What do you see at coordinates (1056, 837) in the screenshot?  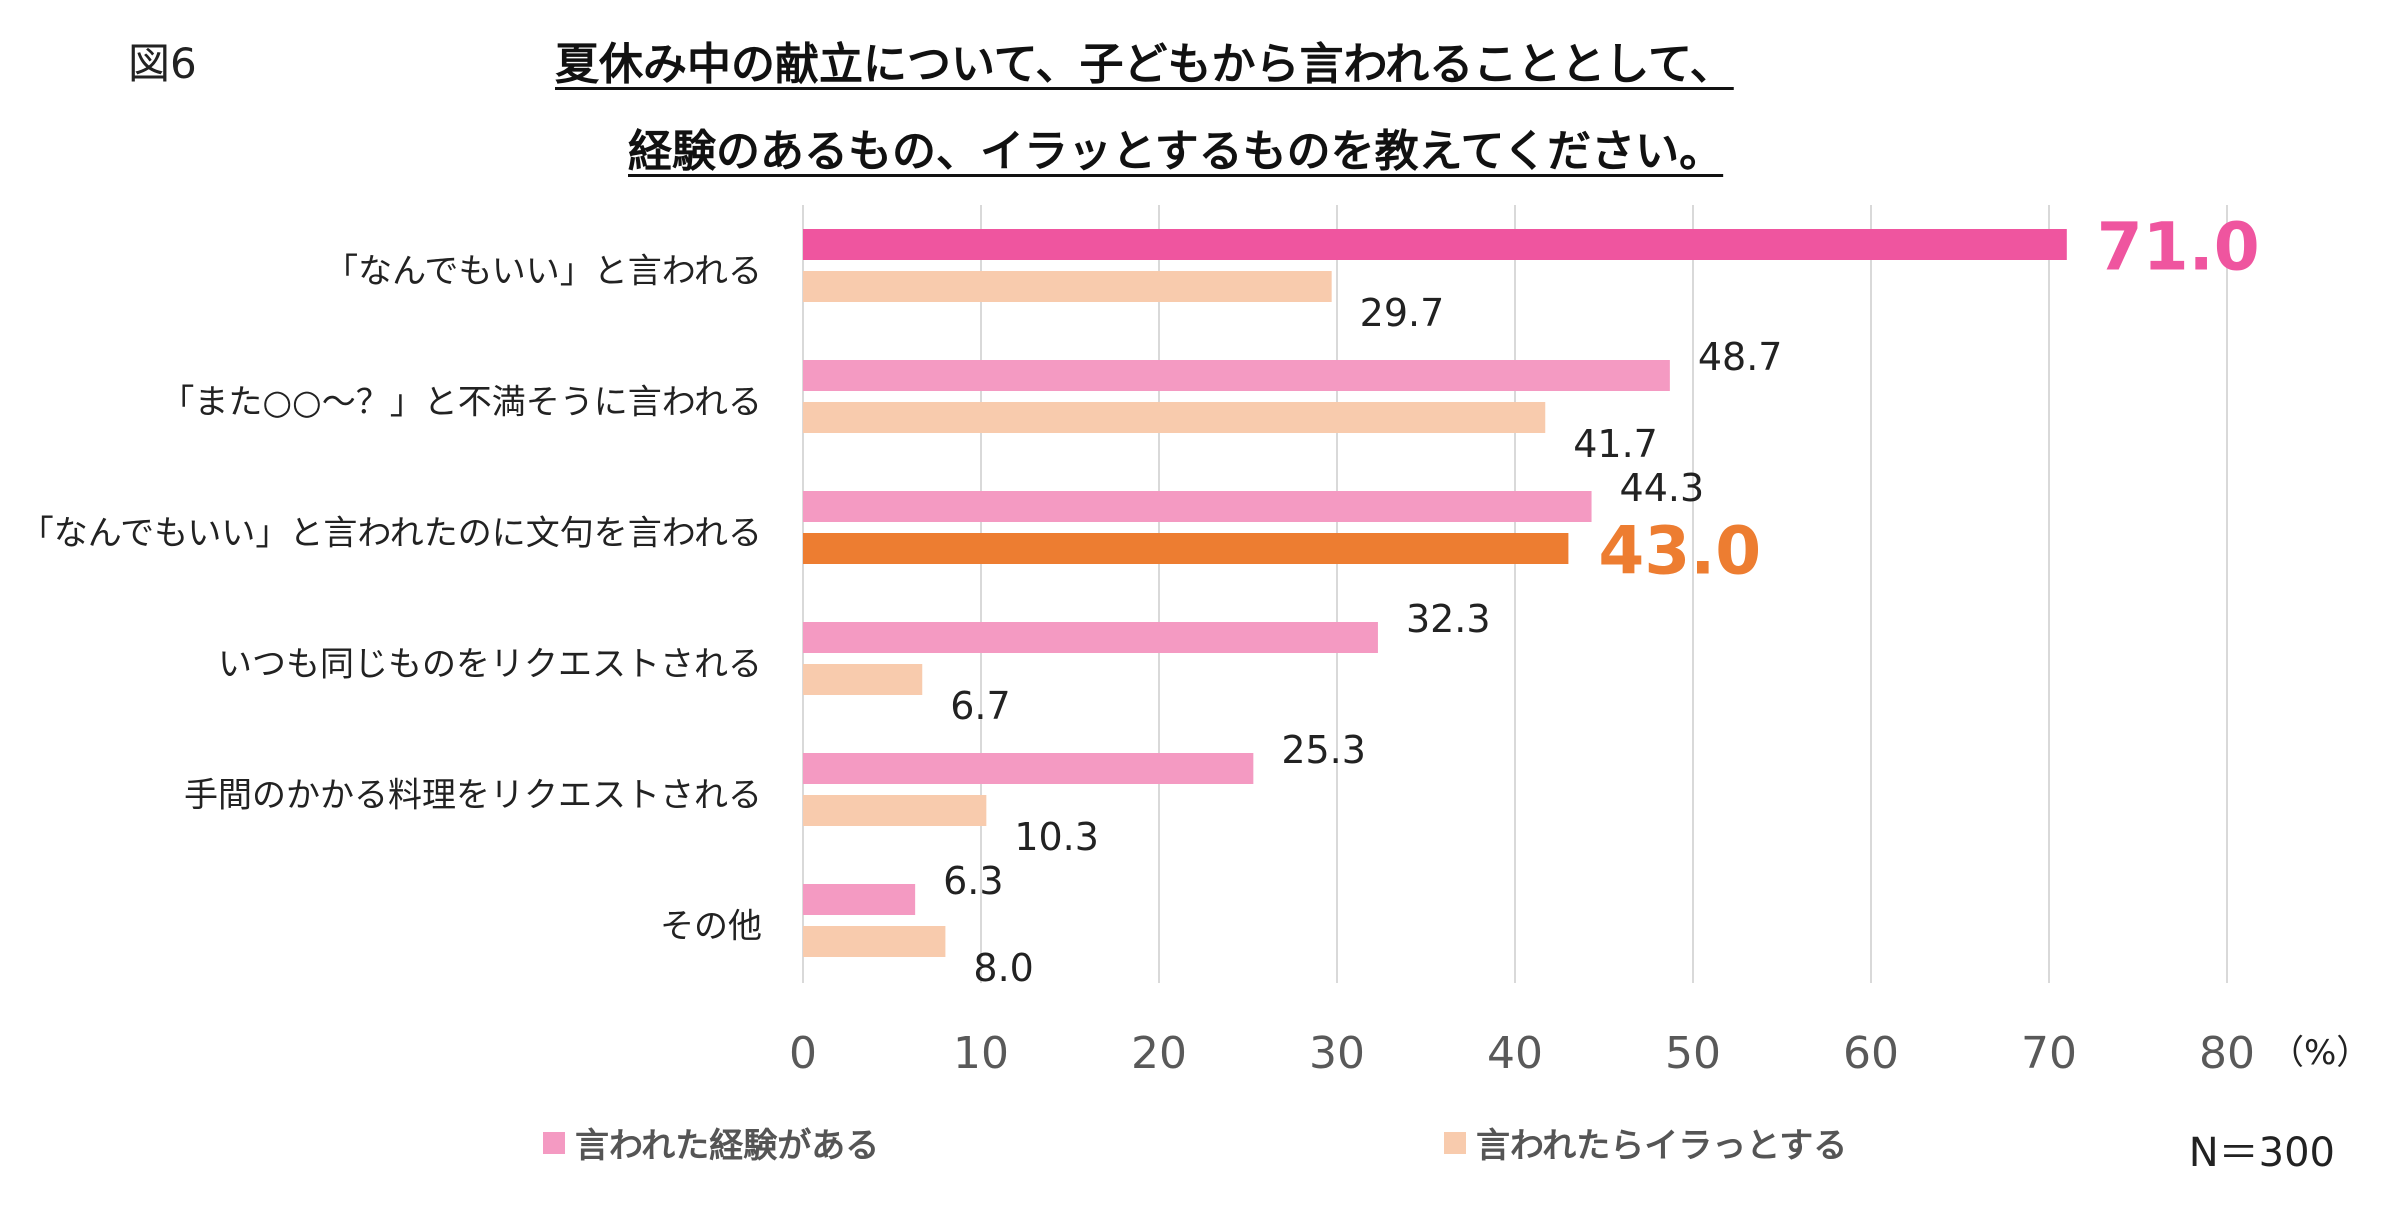 I see `data-label-annoyed: 10.3` at bounding box center [1056, 837].